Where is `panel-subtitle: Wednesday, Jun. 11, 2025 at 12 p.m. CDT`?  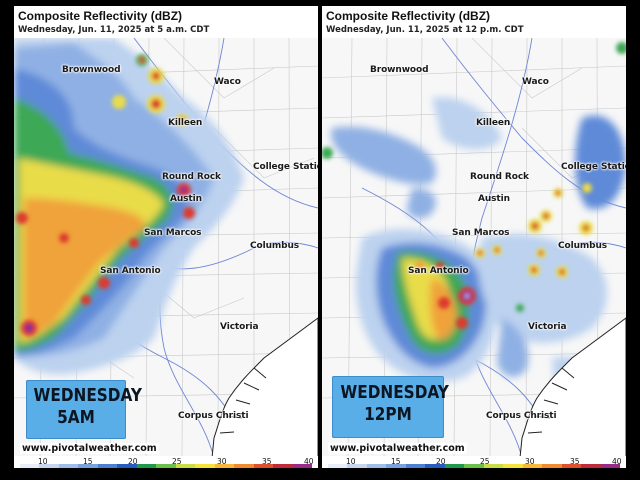 panel-subtitle: Wednesday, Jun. 11, 2025 at 12 p.m. CDT is located at coordinates (425, 30).